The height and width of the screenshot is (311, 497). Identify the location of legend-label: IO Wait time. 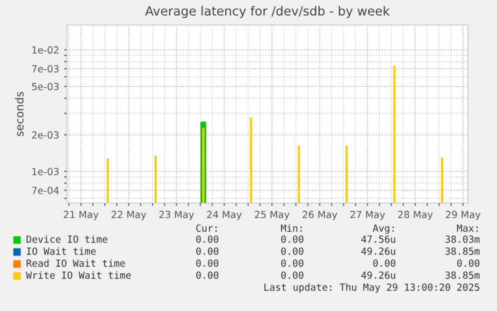
(61, 251).